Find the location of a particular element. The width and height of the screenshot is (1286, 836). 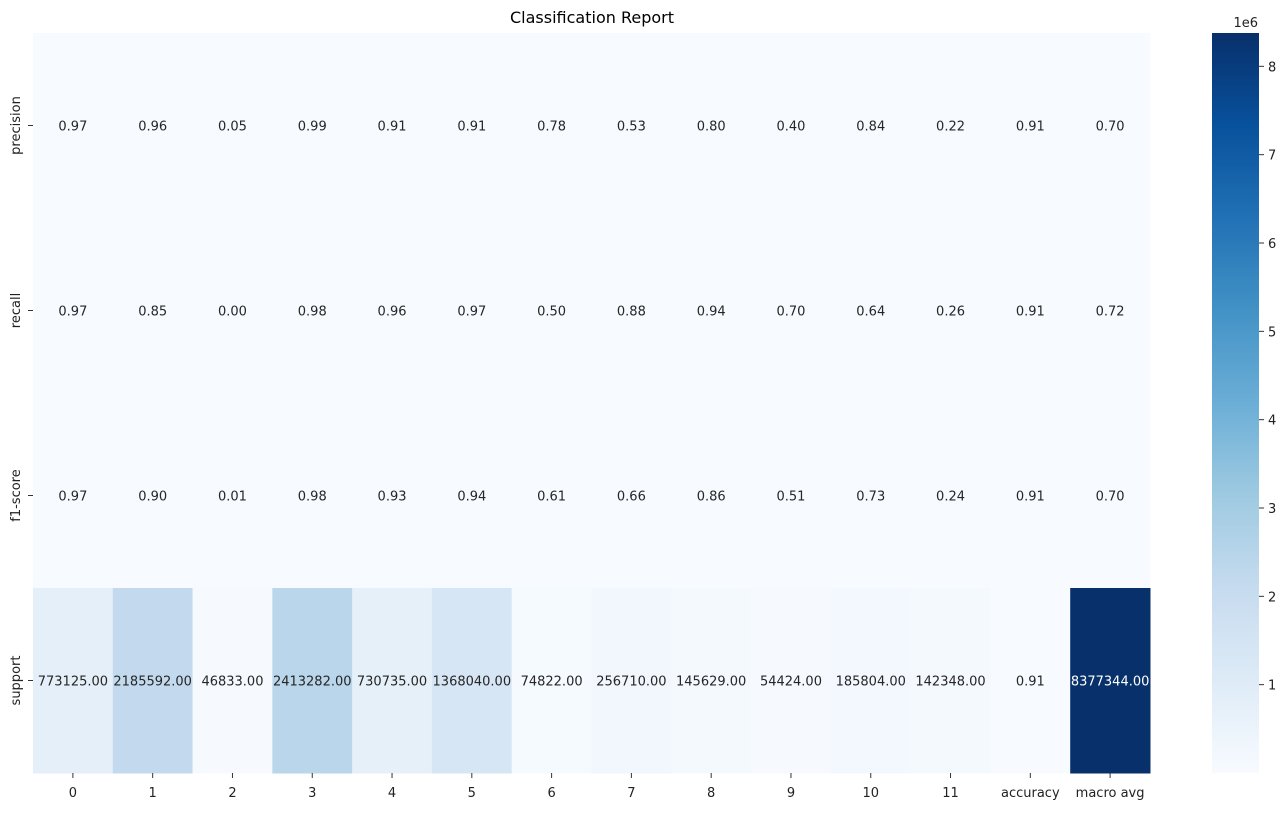

colorbar: 1 2 3 4 5 6 7 8 is located at coordinates (1244, 403).